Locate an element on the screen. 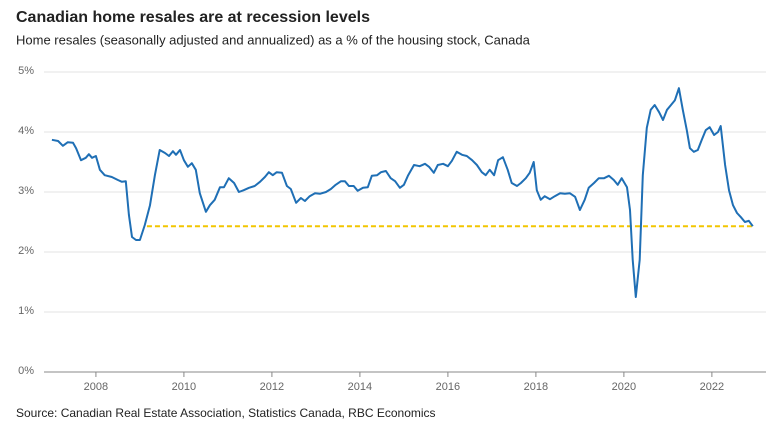 The image size is (774, 439). y-tick-label: 0% is located at coordinates (26, 371).